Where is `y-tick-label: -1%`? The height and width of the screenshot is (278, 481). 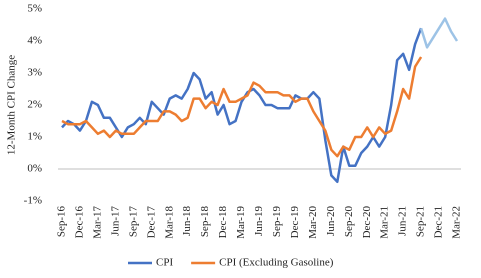
y-tick-label: -1% is located at coordinates (33, 201).